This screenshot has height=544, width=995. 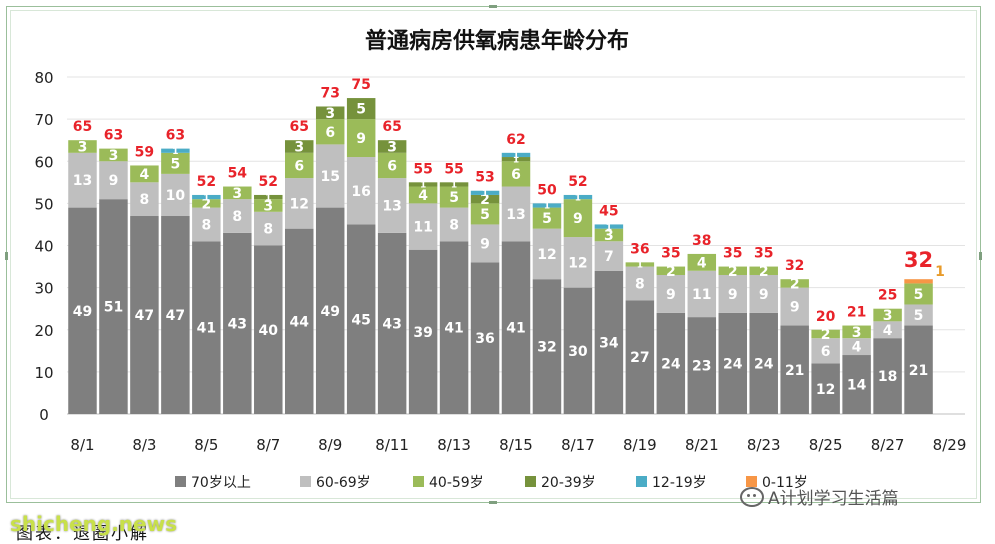 What do you see at coordinates (826, 317) in the screenshot?
I see `total-label: 20` at bounding box center [826, 317].